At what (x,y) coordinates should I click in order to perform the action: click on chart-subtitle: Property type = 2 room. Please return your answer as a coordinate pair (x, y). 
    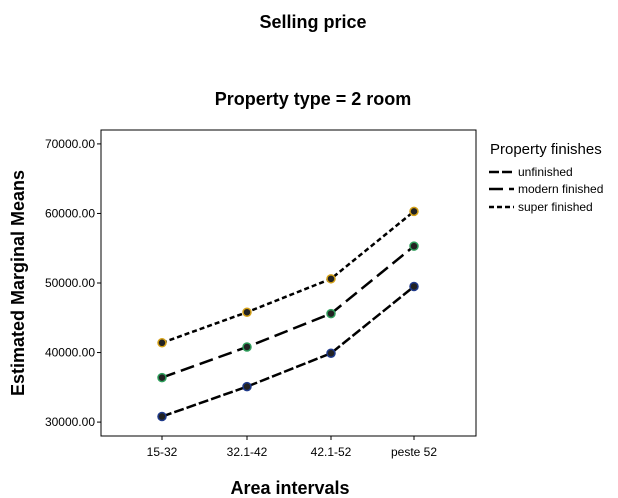
    Looking at the image, I should click on (313, 99).